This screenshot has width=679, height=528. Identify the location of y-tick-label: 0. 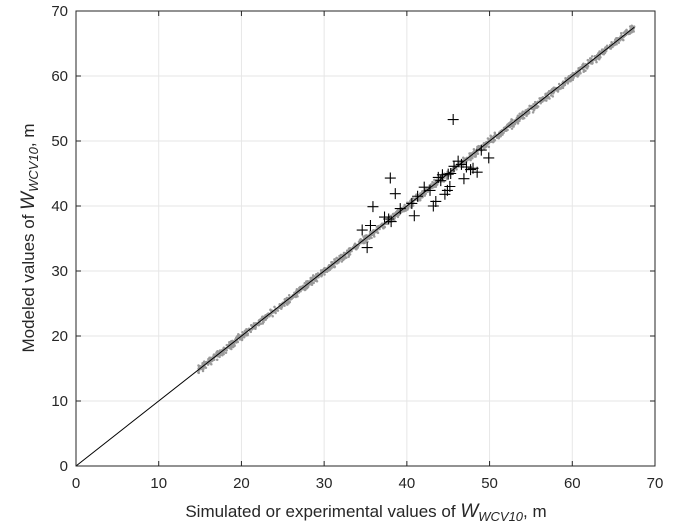
(64, 466).